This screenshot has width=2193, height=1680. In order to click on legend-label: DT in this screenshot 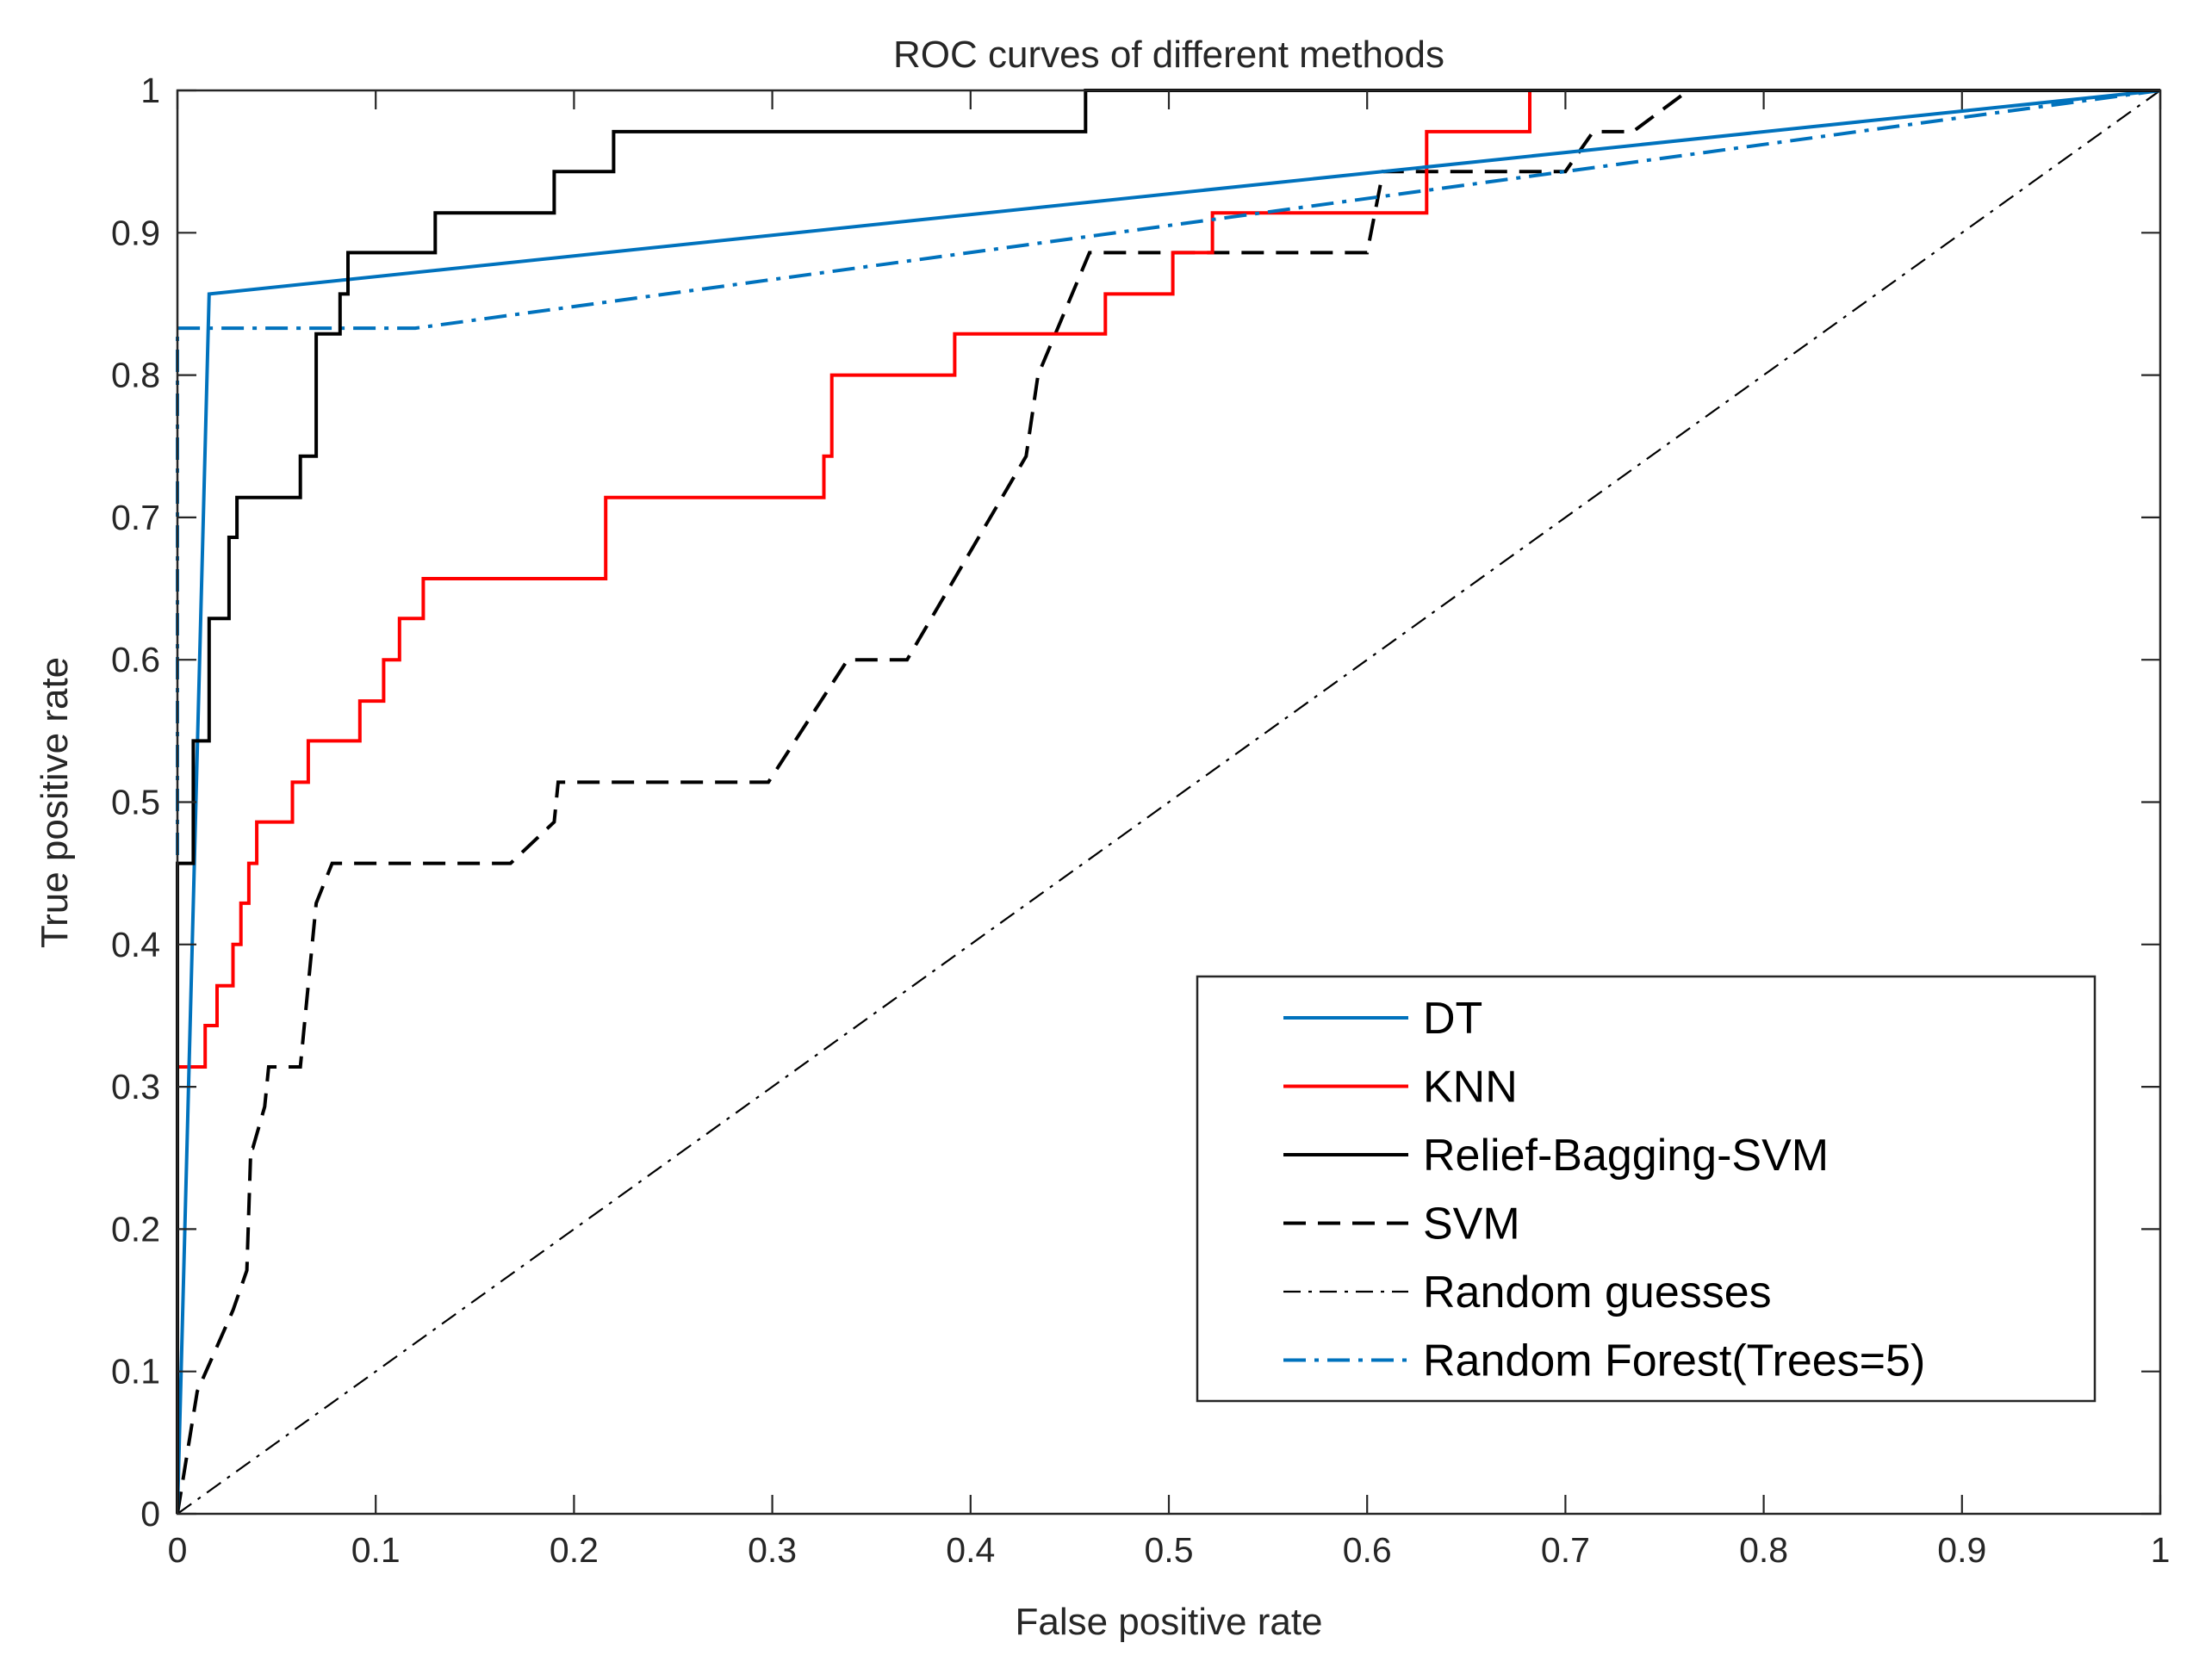, I will do `click(1452, 1019)`.